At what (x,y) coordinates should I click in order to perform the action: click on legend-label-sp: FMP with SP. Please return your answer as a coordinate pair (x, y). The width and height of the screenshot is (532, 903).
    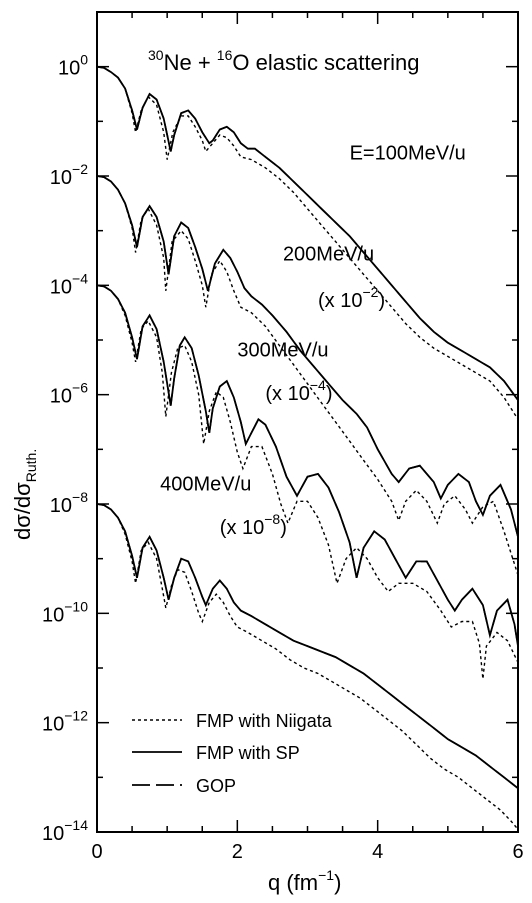
    Looking at the image, I should click on (248, 753).